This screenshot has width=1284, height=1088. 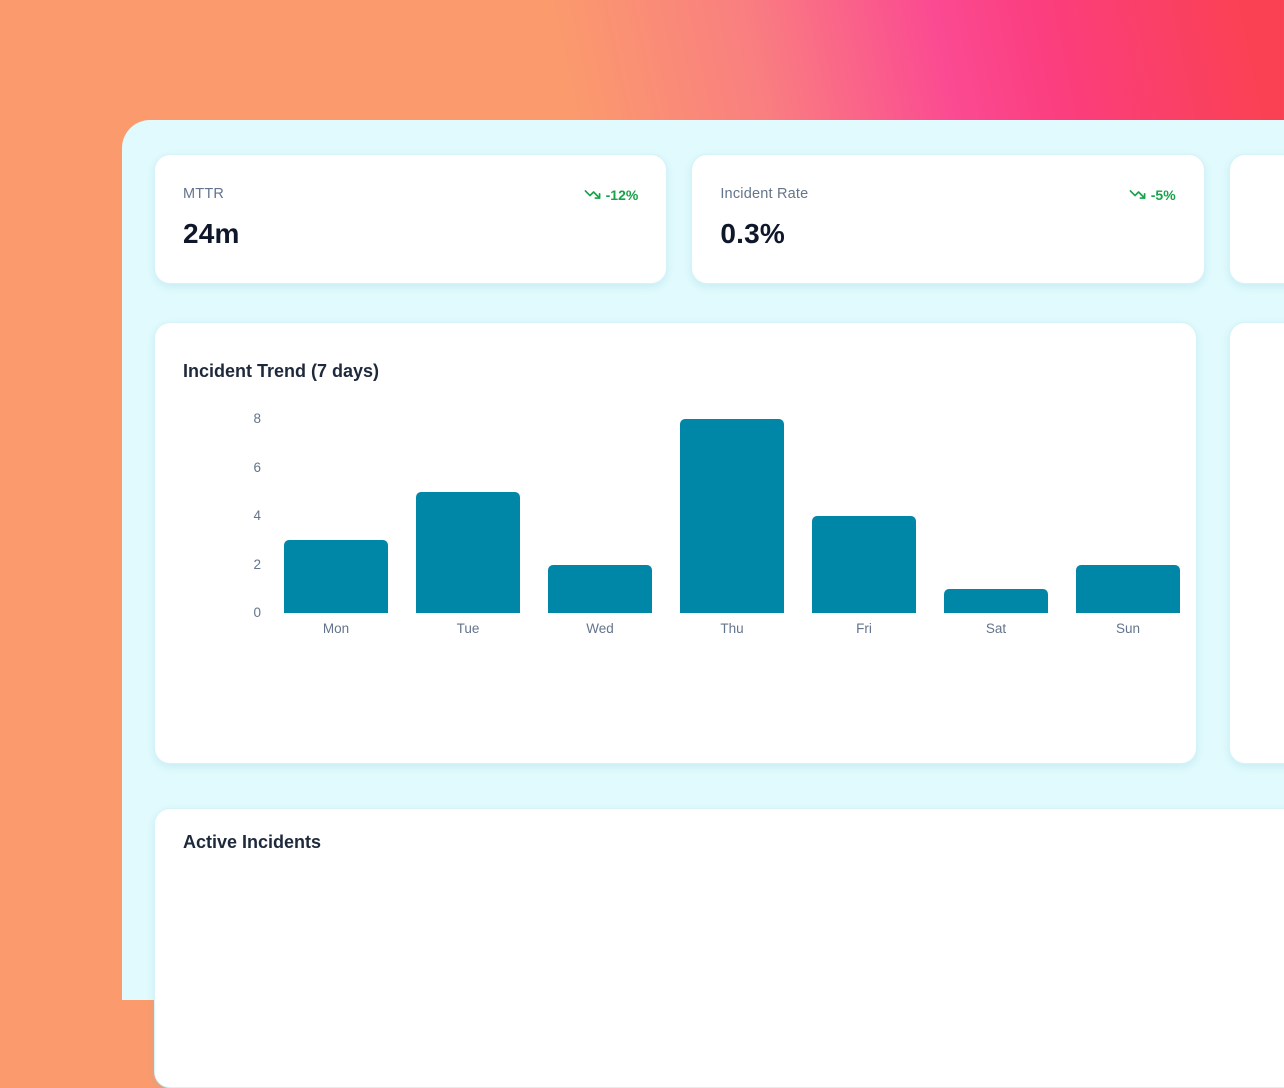 I want to click on y-axis-tick: 4, so click(x=257, y=515).